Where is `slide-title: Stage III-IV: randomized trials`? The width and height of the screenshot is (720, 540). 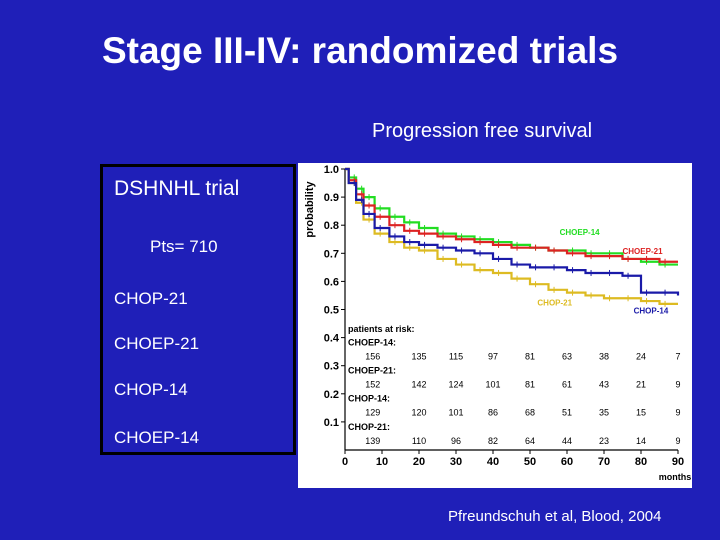
slide-title: Stage III-IV: randomized trials is located at coordinates (360, 50).